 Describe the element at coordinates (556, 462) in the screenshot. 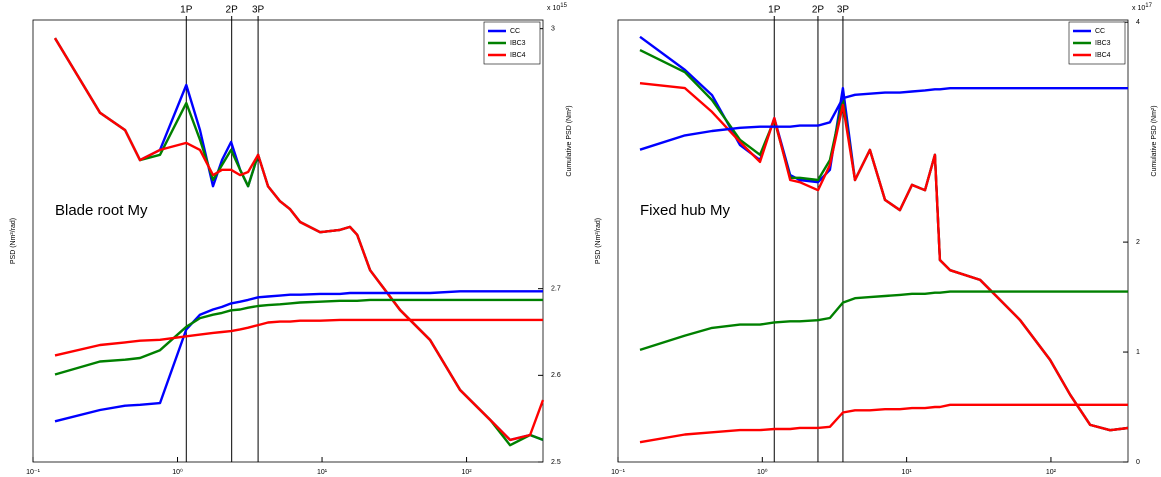

I see `y2-tick-label: 2.5` at that location.